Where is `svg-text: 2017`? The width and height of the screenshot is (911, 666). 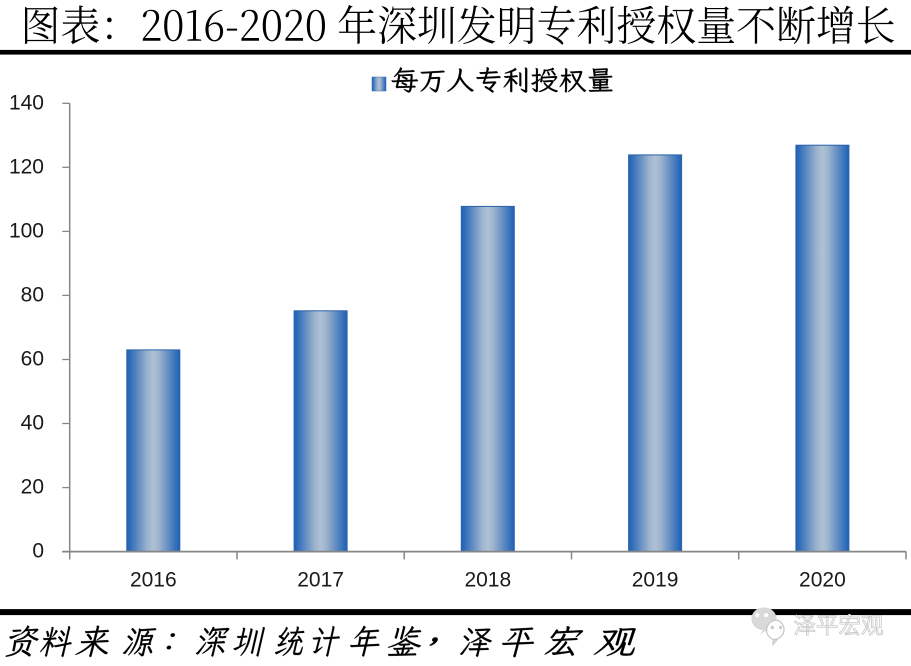 svg-text: 2017 is located at coordinates (320, 580).